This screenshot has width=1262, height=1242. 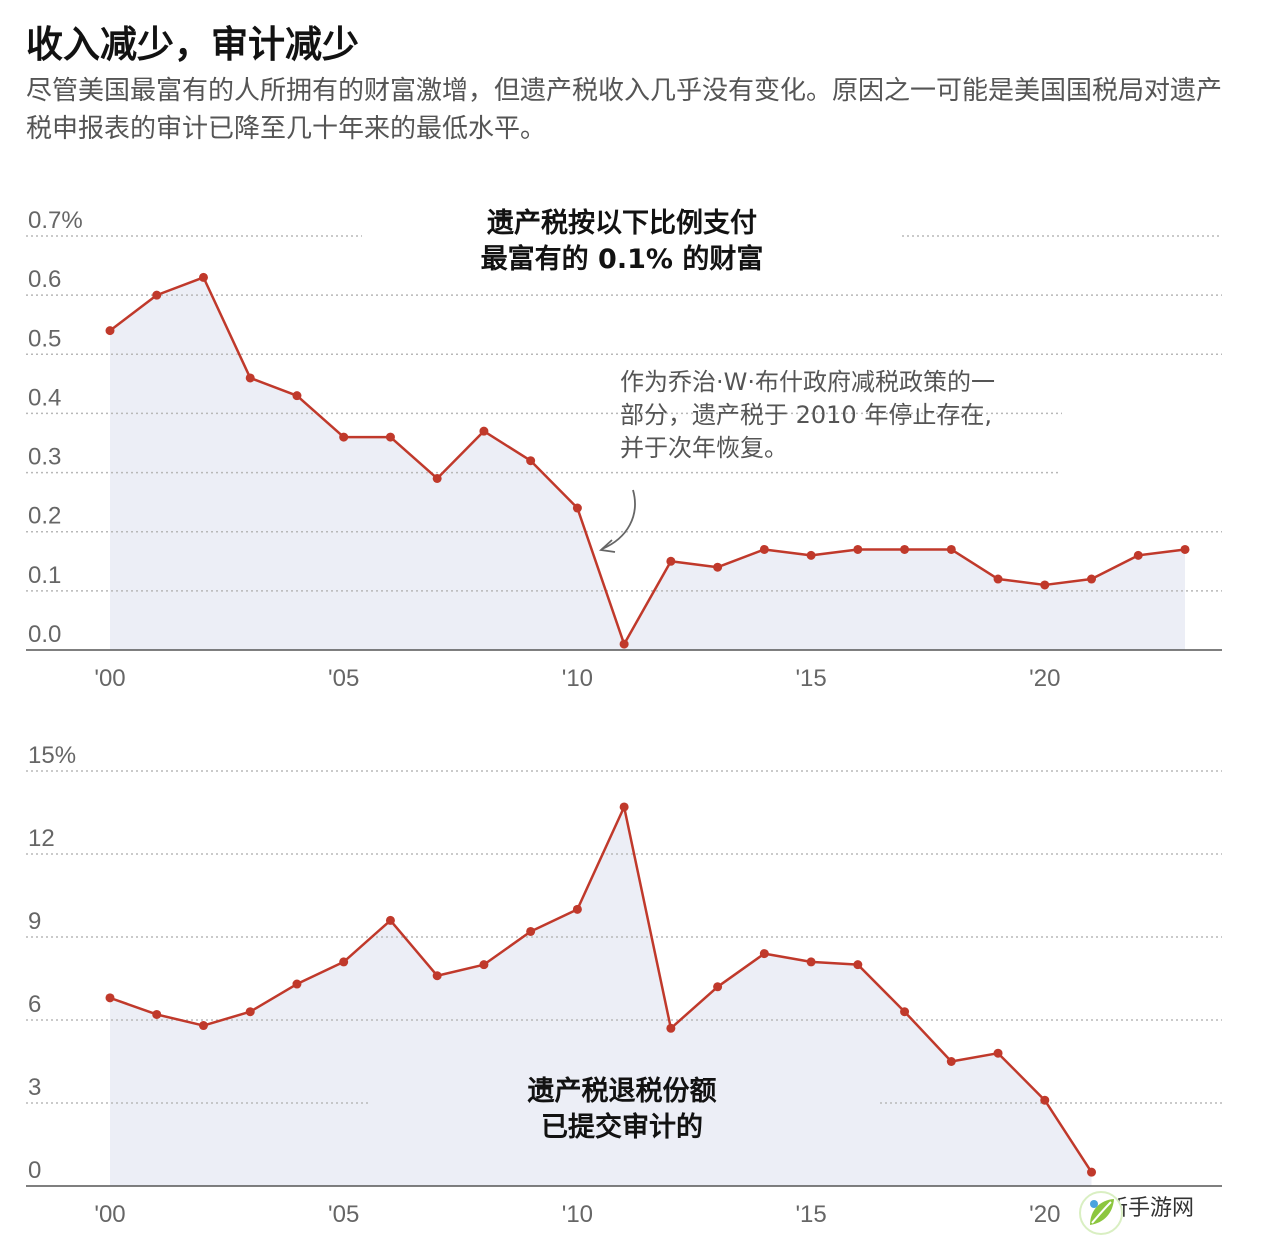 I want to click on chart-annotation-line: 遗产税按以下比例支付, so click(x=622, y=223).